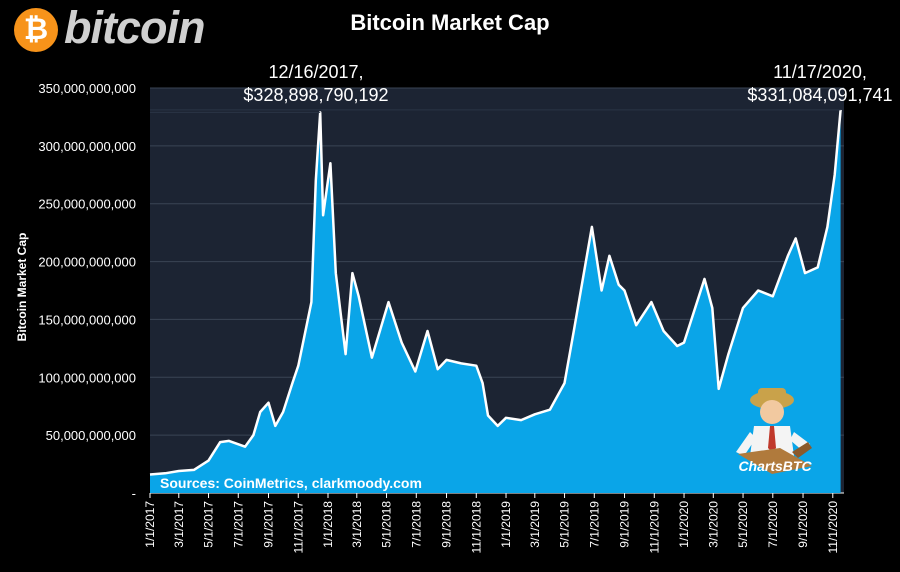 The width and height of the screenshot is (900, 572). What do you see at coordinates (134, 27) in the screenshot?
I see `bitcoin-wordmark: bitcoin` at bounding box center [134, 27].